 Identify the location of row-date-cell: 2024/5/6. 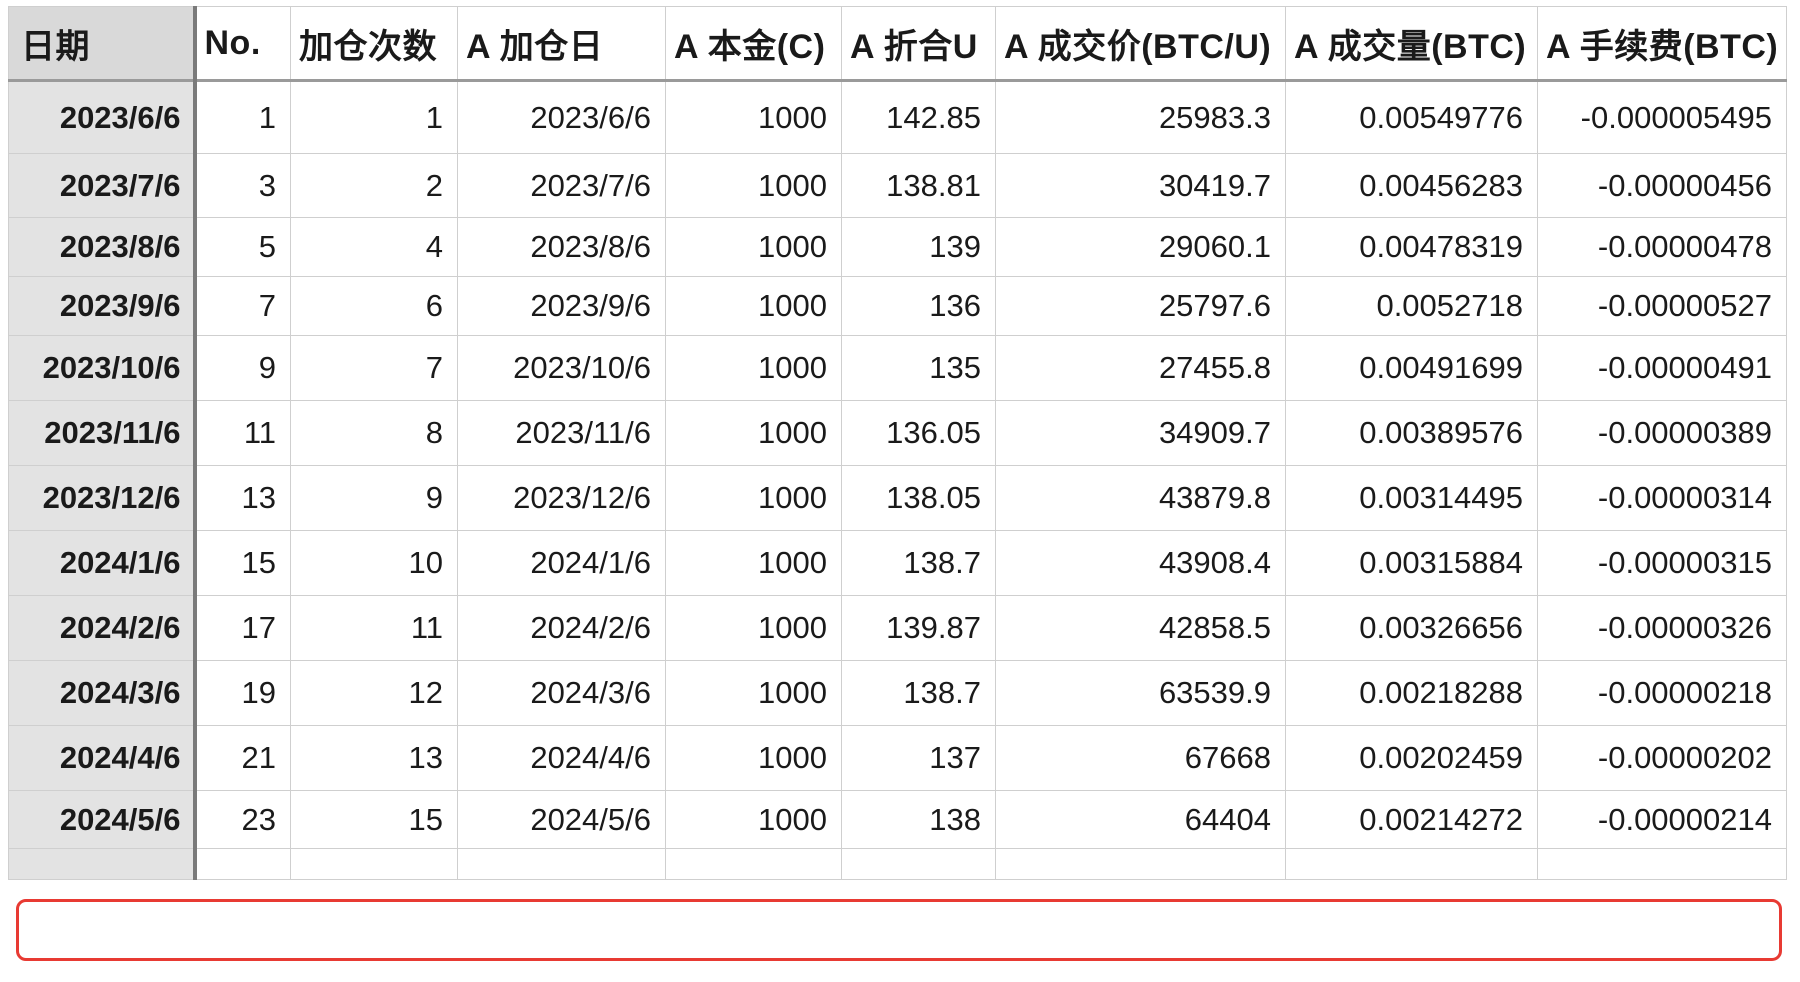
(102, 819).